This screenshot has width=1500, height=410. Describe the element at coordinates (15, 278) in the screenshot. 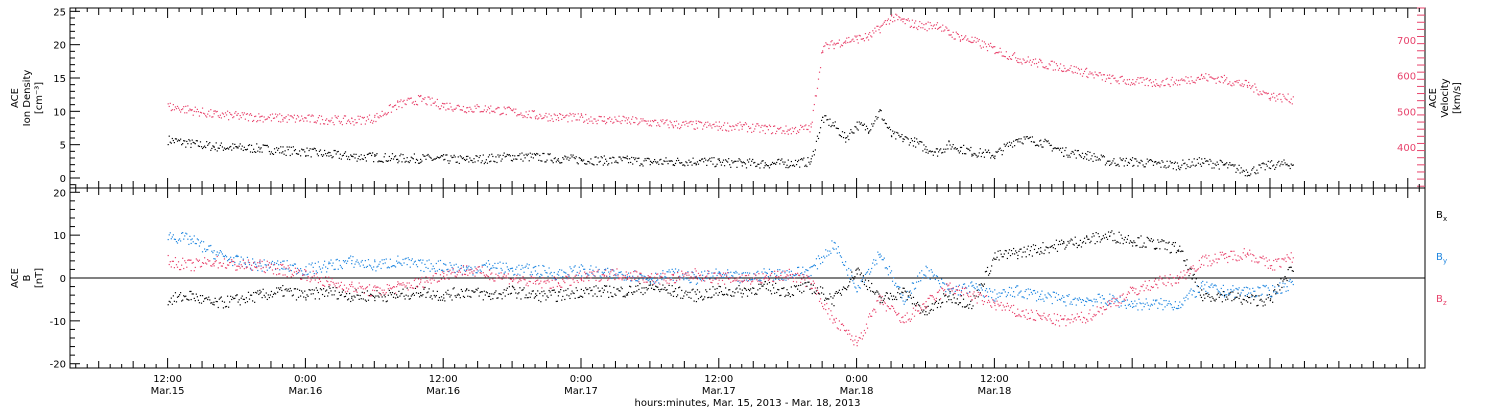

I see `y-label-field-line1: ACE` at that location.